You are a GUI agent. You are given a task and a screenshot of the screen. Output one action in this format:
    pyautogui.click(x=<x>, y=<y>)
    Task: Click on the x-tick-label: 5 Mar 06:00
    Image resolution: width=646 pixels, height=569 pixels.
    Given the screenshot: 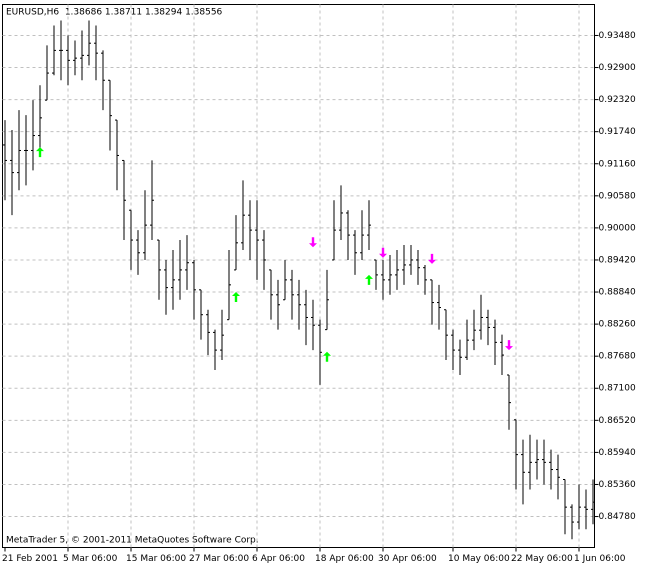 What is the action you would take?
    pyautogui.click(x=90, y=559)
    